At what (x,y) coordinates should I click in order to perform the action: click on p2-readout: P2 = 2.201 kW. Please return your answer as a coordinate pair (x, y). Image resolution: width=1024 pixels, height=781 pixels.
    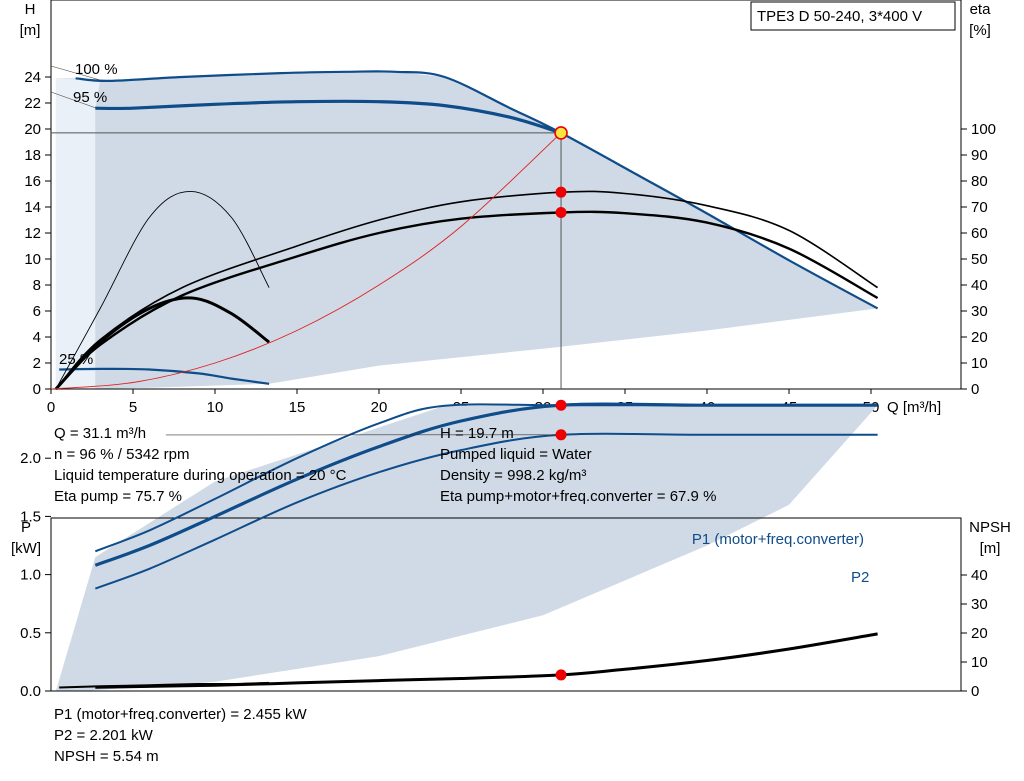
    Looking at the image, I should click on (103, 735).